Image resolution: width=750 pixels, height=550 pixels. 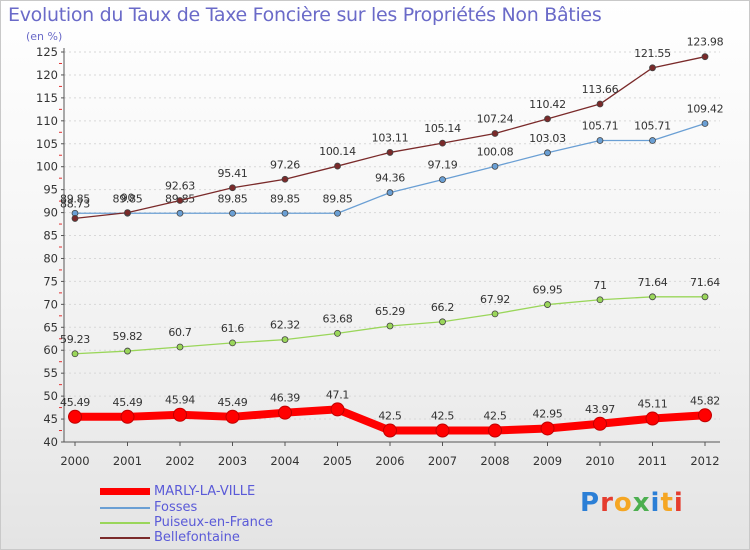 What do you see at coordinates (494, 461) in the screenshot?
I see `x-tick-label: 2008` at bounding box center [494, 461].